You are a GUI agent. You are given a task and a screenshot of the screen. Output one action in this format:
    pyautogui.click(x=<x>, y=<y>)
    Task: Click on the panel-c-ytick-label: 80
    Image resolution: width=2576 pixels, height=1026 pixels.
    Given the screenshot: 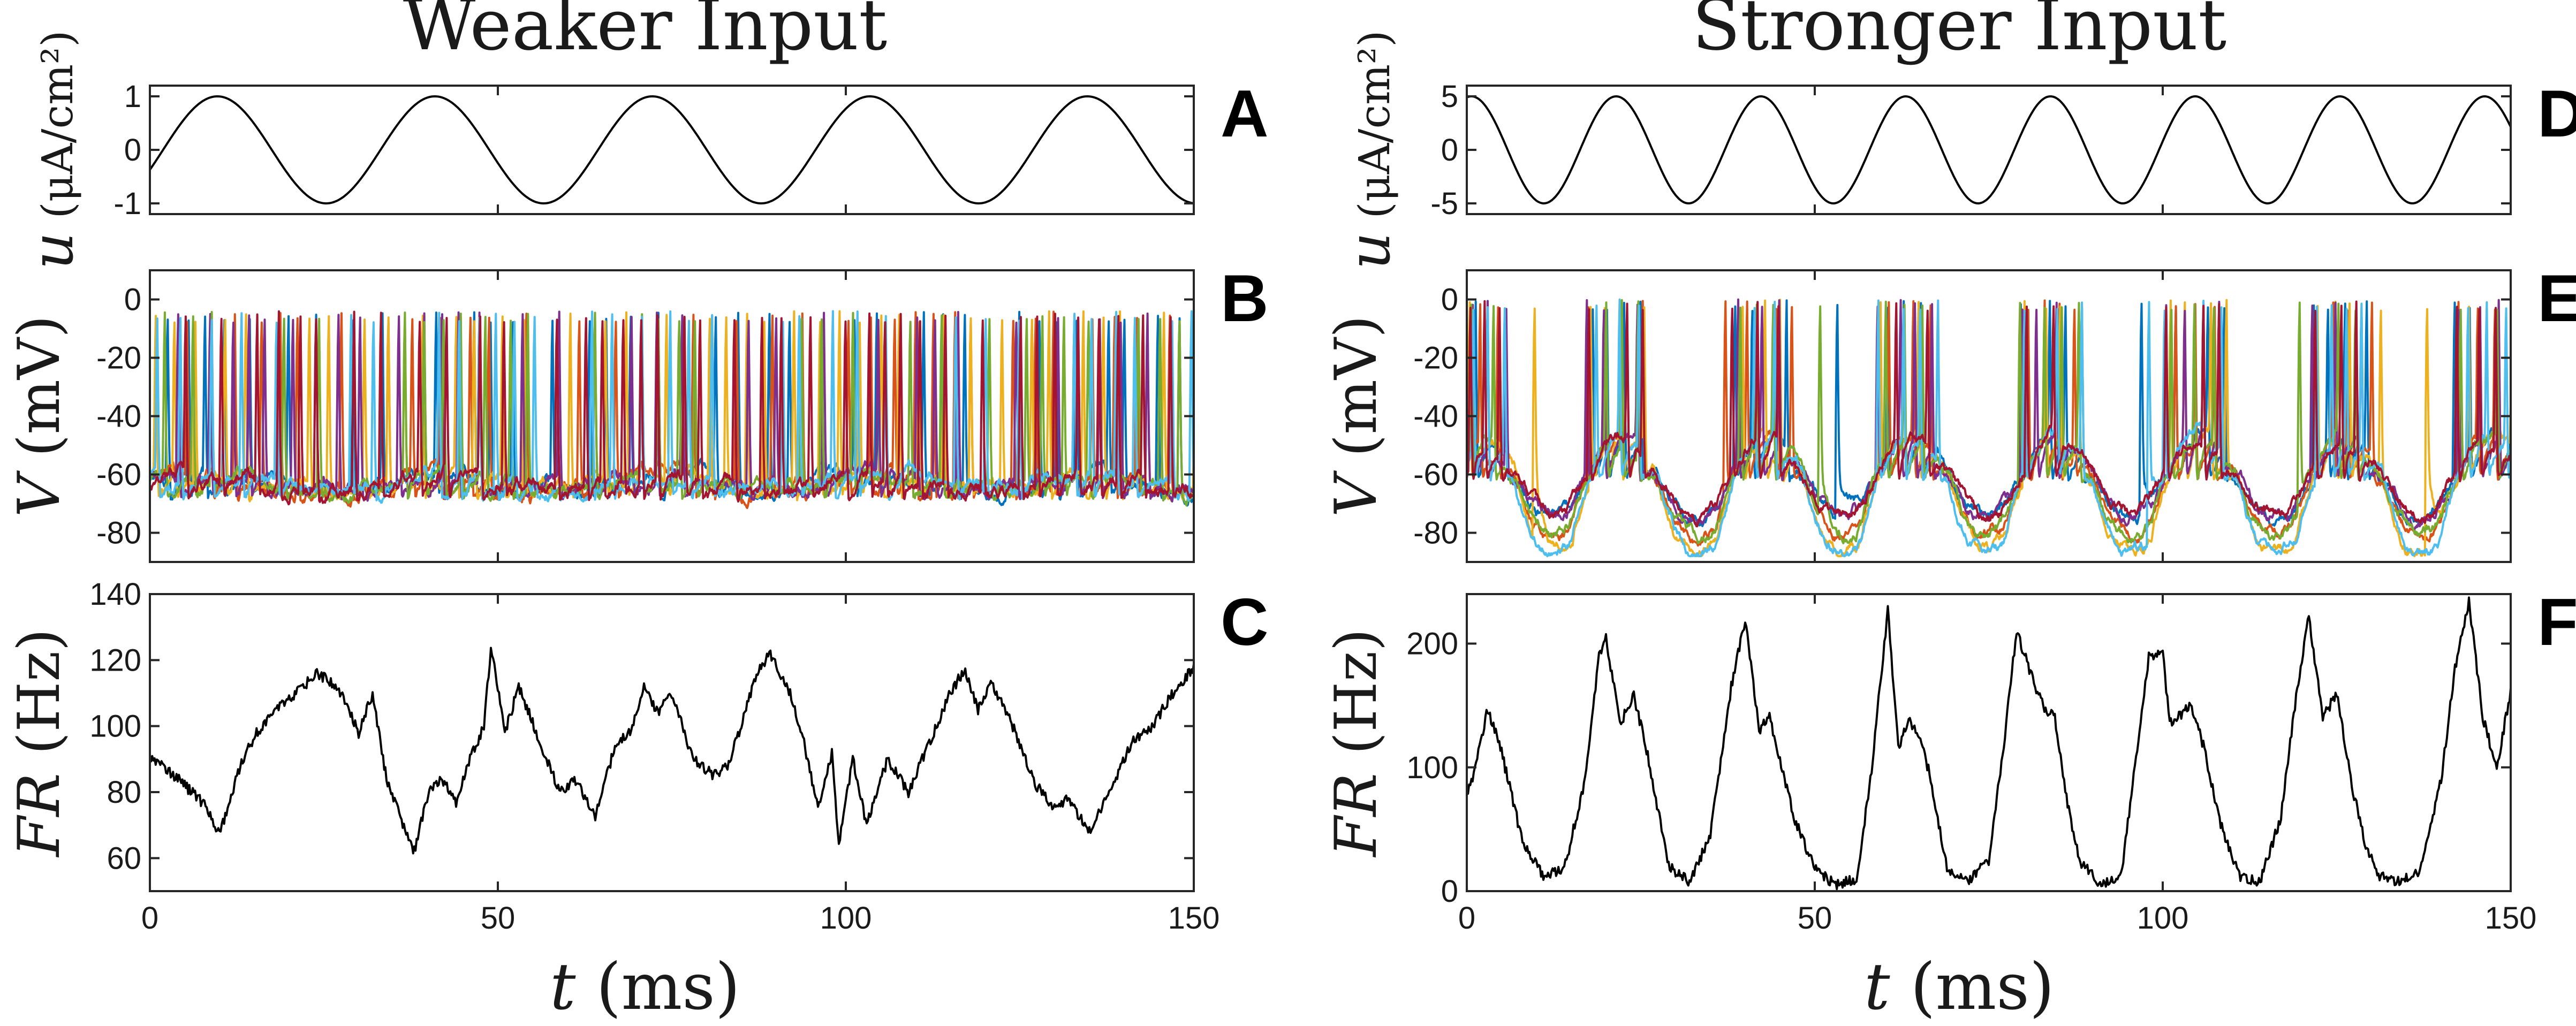 What is the action you would take?
    pyautogui.click(x=124, y=792)
    